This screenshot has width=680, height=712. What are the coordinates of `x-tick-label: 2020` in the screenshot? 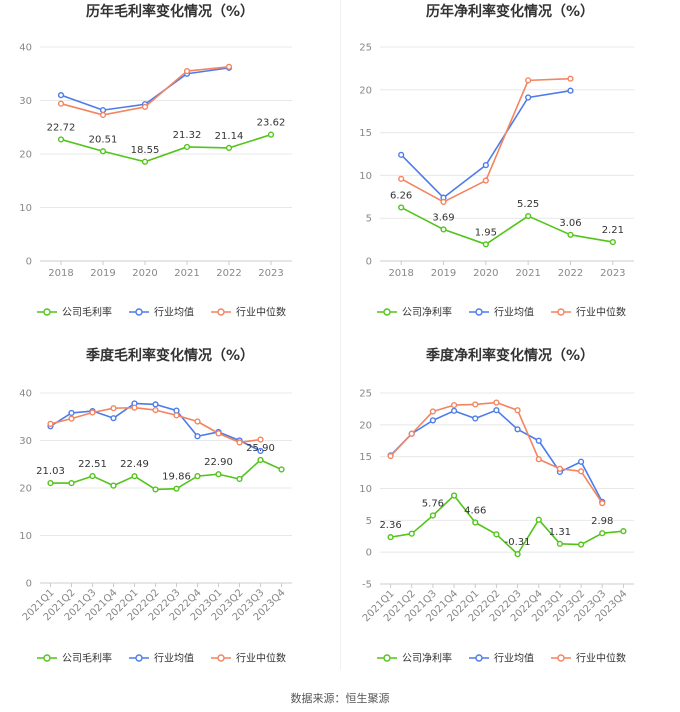 It's located at (144, 273).